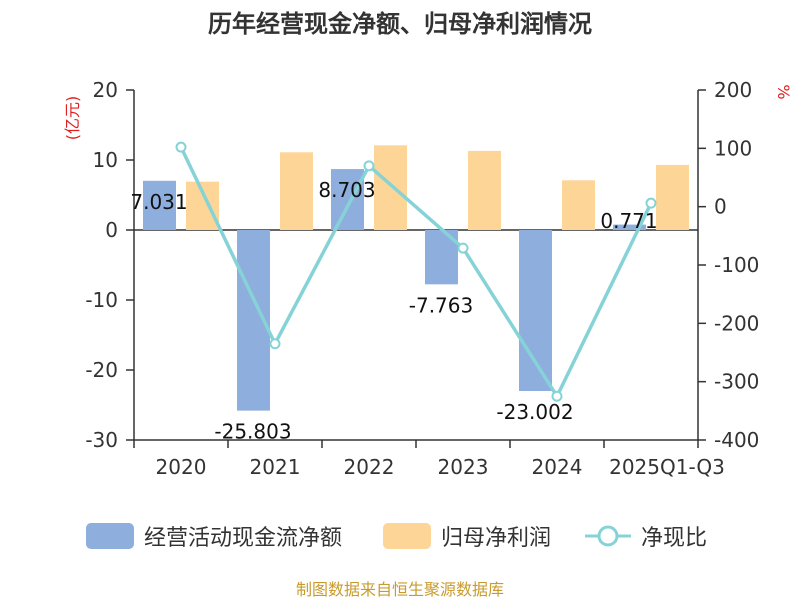 The height and width of the screenshot is (600, 800). I want to click on legend-label-net-profit: 归母净利润, so click(496, 538).